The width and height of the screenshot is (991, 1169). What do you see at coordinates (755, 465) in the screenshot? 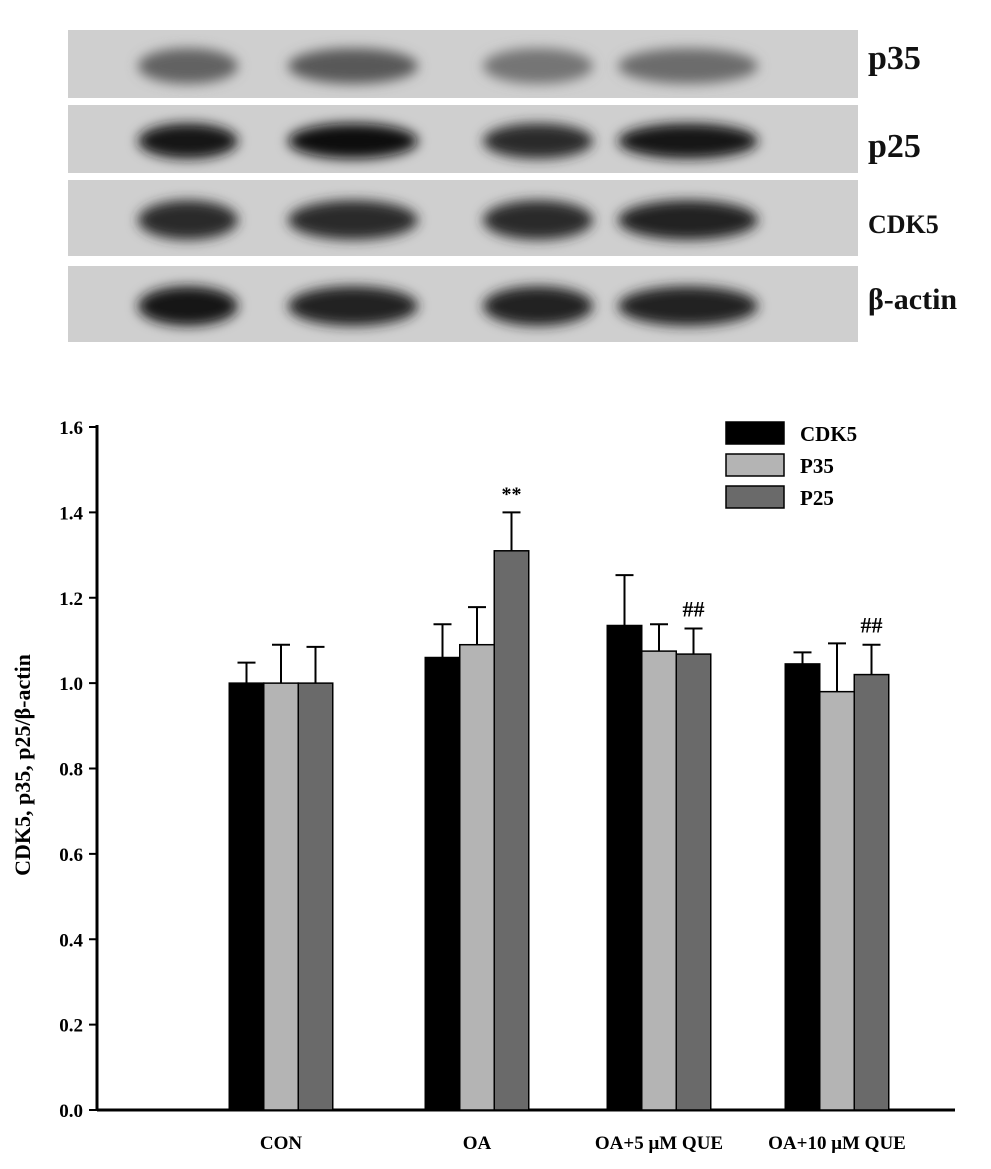
I see `legend-swatch-p35` at bounding box center [755, 465].